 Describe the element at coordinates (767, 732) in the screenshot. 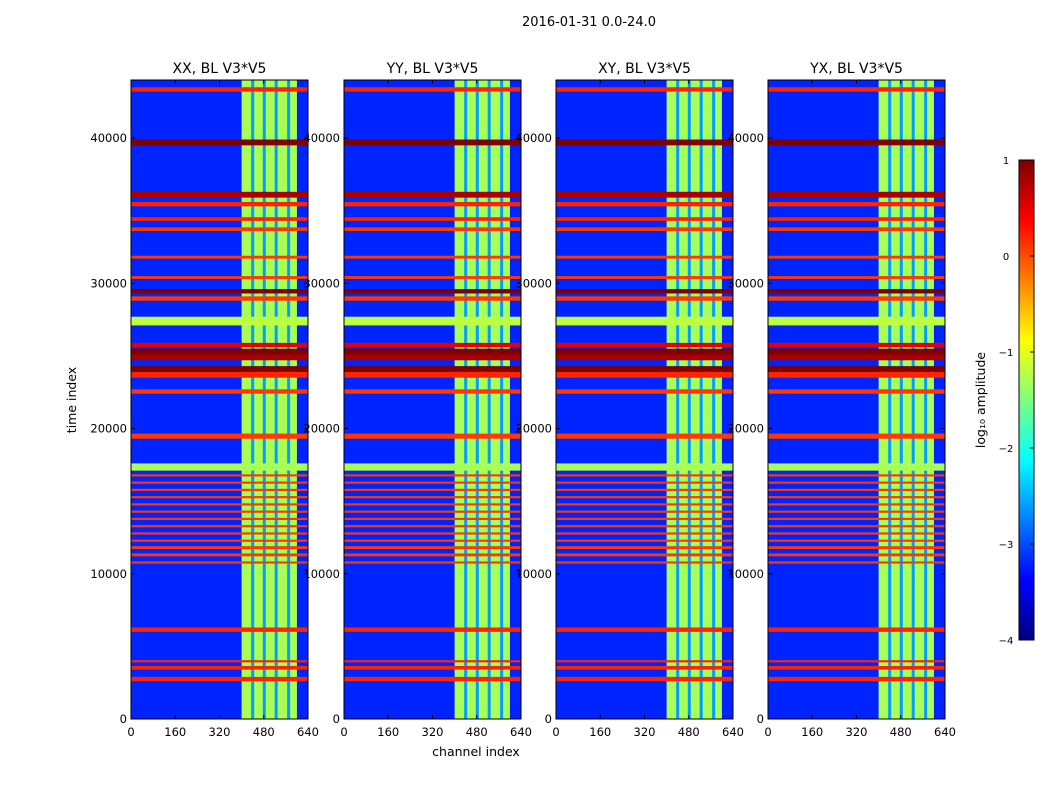

I see `x-tick-label: 0` at that location.